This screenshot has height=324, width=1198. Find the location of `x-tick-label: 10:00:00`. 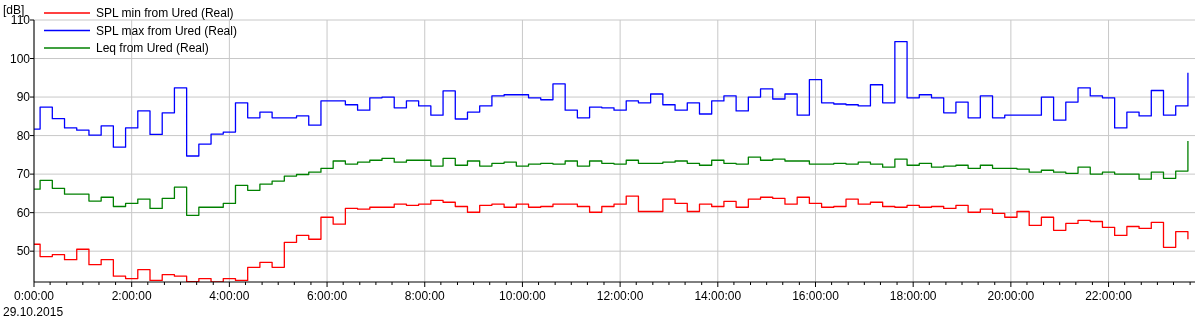

x-tick-label: 10:00:00 is located at coordinates (523, 296).